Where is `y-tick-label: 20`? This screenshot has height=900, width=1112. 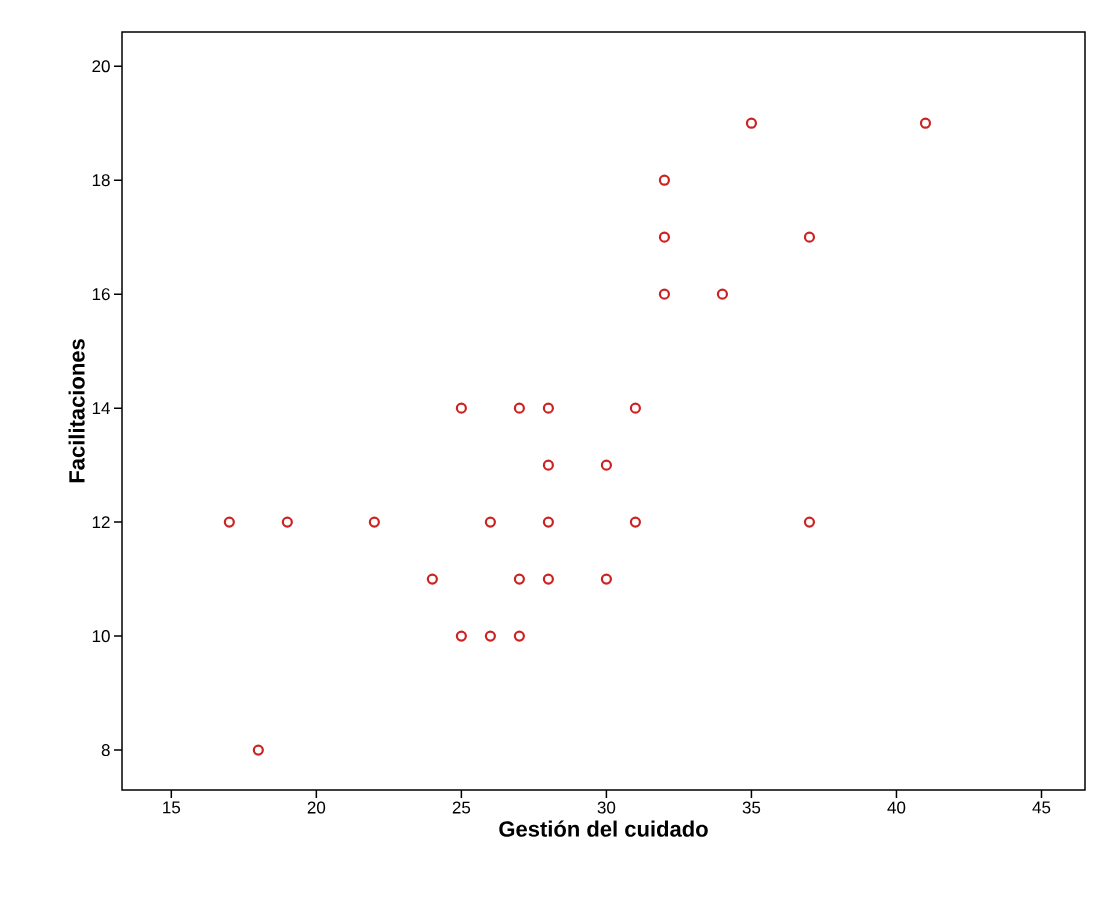 y-tick-label: 20 is located at coordinates (101, 66).